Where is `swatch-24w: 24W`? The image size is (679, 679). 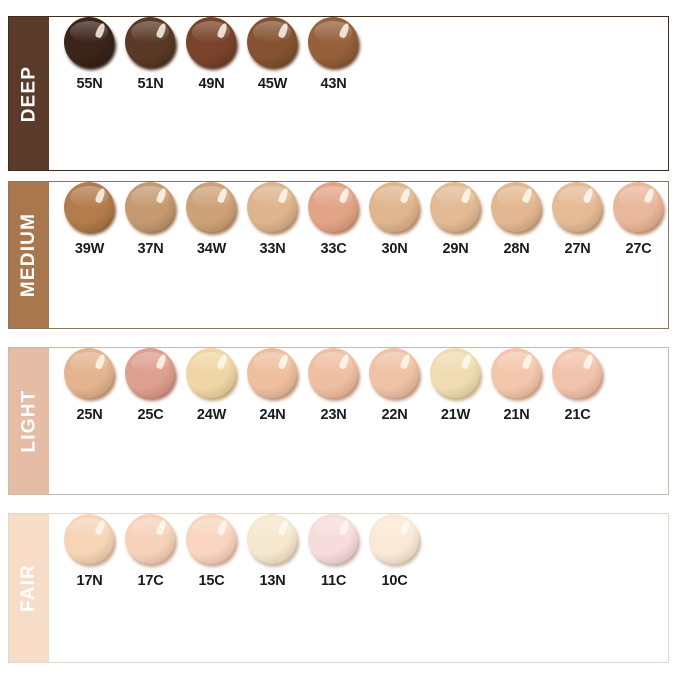
swatch-24w: 24W is located at coordinates (211, 385).